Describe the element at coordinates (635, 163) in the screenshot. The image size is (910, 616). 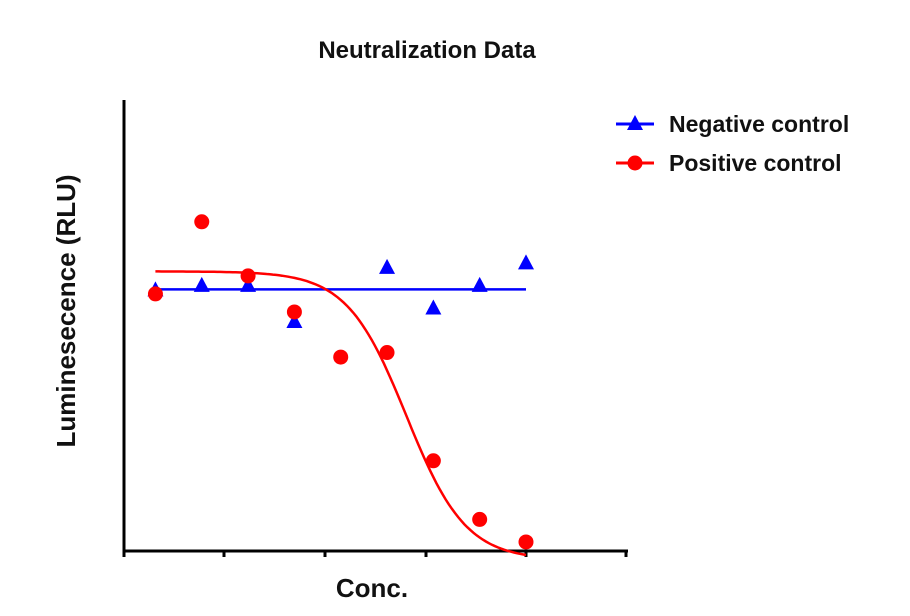
I see `legend-circle-icon` at that location.